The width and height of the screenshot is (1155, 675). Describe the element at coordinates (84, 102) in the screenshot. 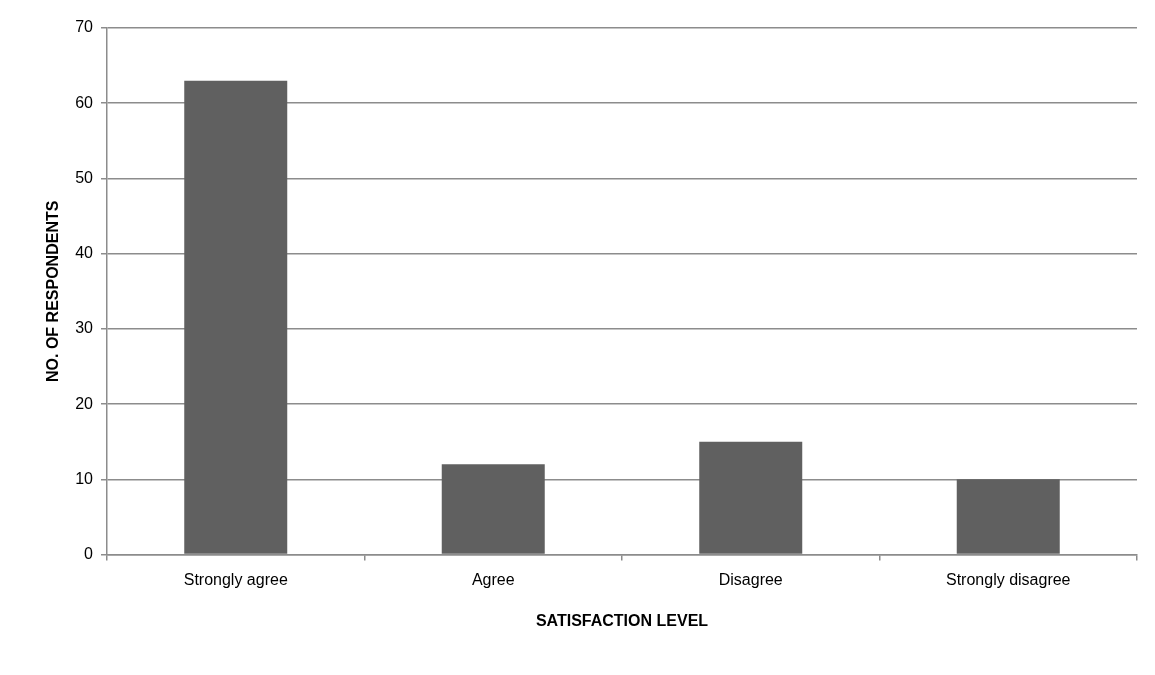

I see `y-tick-label: 60` at that location.